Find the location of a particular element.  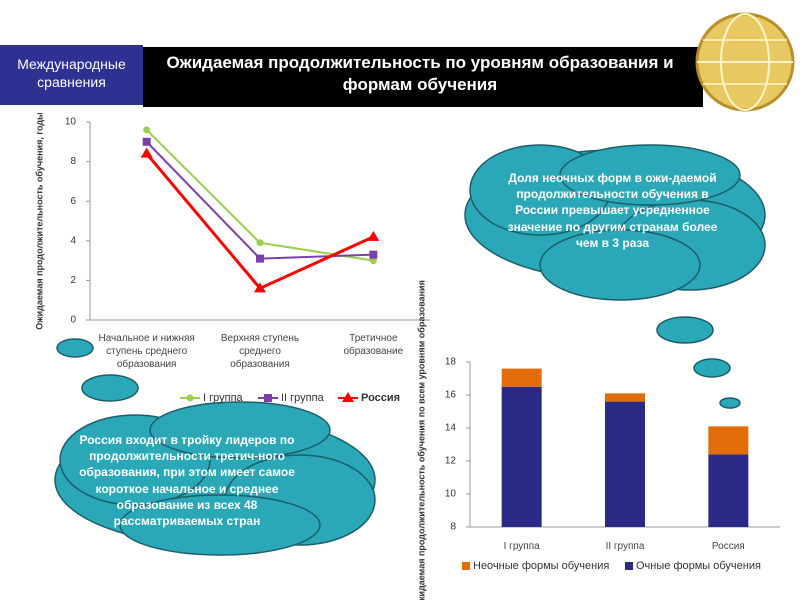

x-tick-label: I группа is located at coordinates (521, 546).